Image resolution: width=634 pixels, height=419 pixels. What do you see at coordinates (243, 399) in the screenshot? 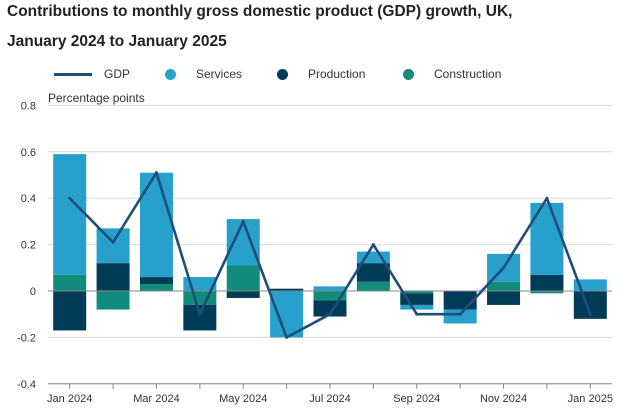
I see `x-tick-label: May 2024` at bounding box center [243, 399].